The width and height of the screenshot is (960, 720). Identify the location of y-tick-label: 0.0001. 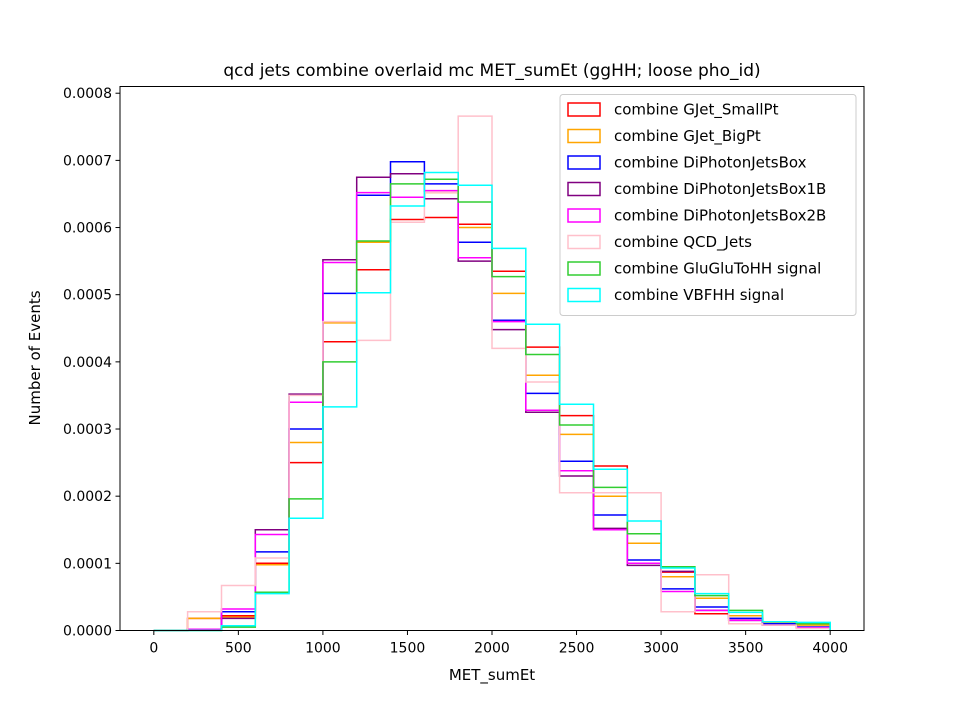
(87, 564).